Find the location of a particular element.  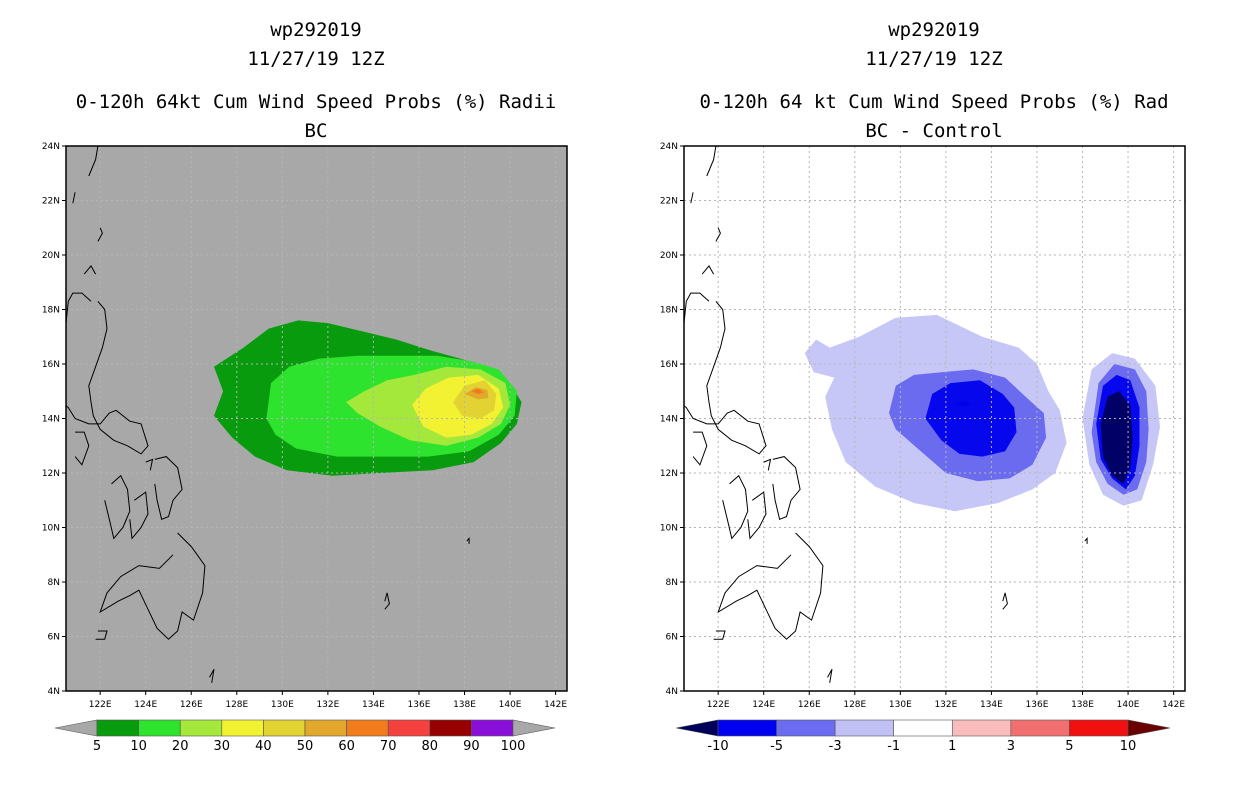

right-legend-label-4: 1 is located at coordinates (952, 746).